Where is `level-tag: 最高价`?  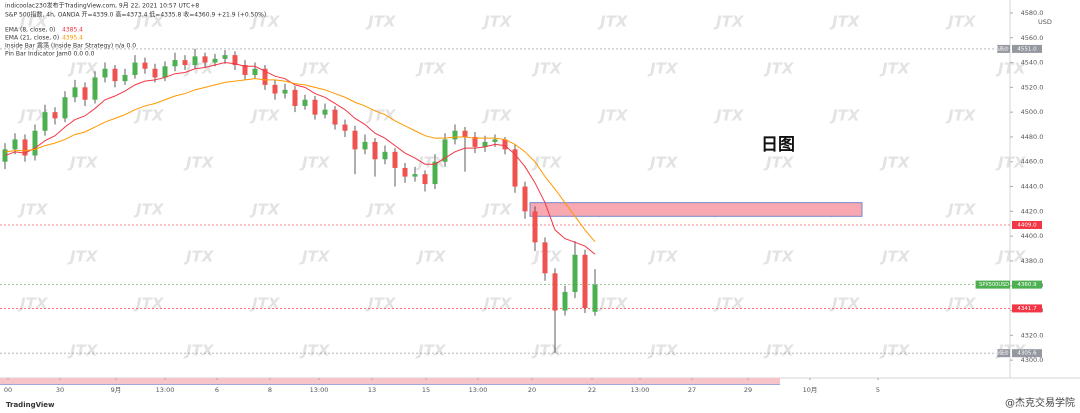
level-tag: 最高价 is located at coordinates (1001, 48).